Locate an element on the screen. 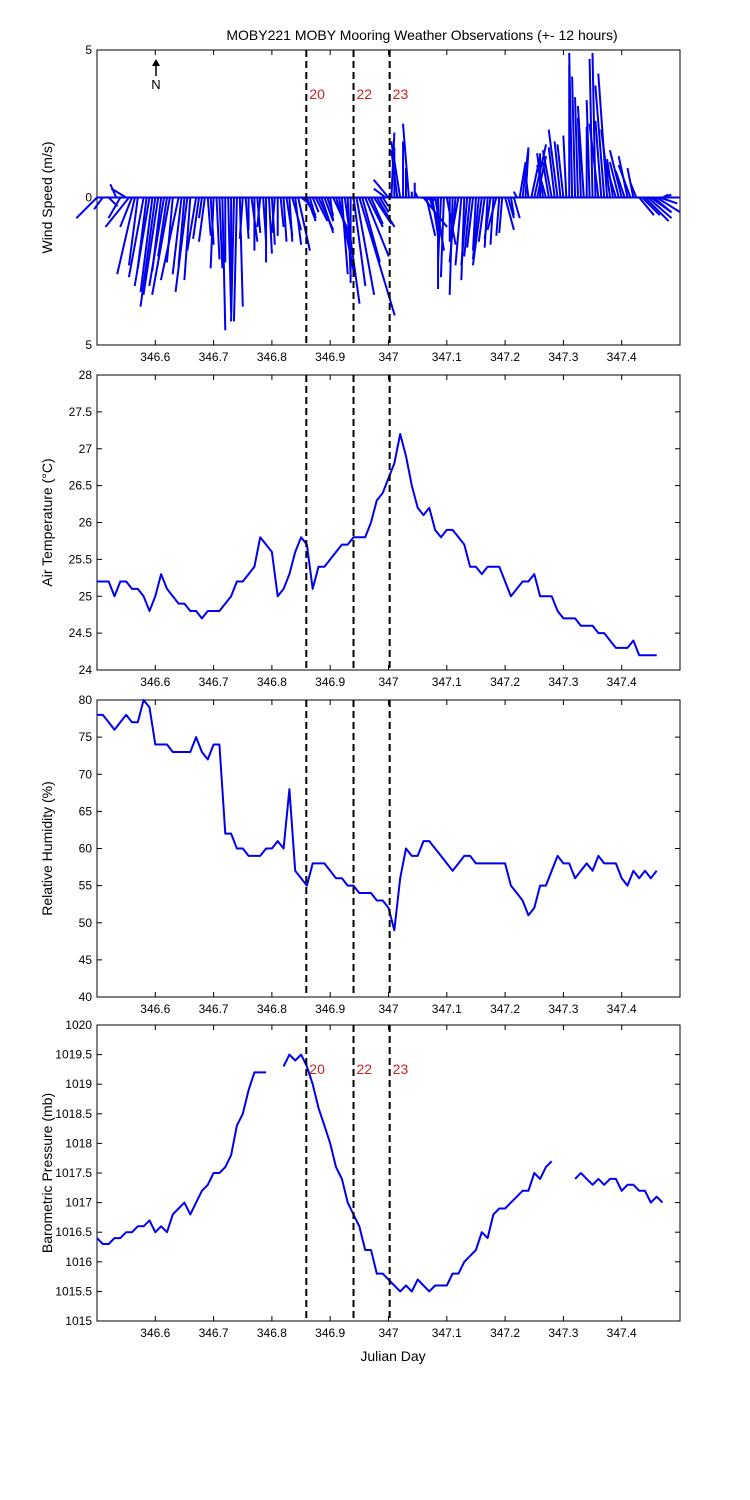 This screenshot has width=750, height=1500. y-tick-label: 1018 is located at coordinates (78, 1143).